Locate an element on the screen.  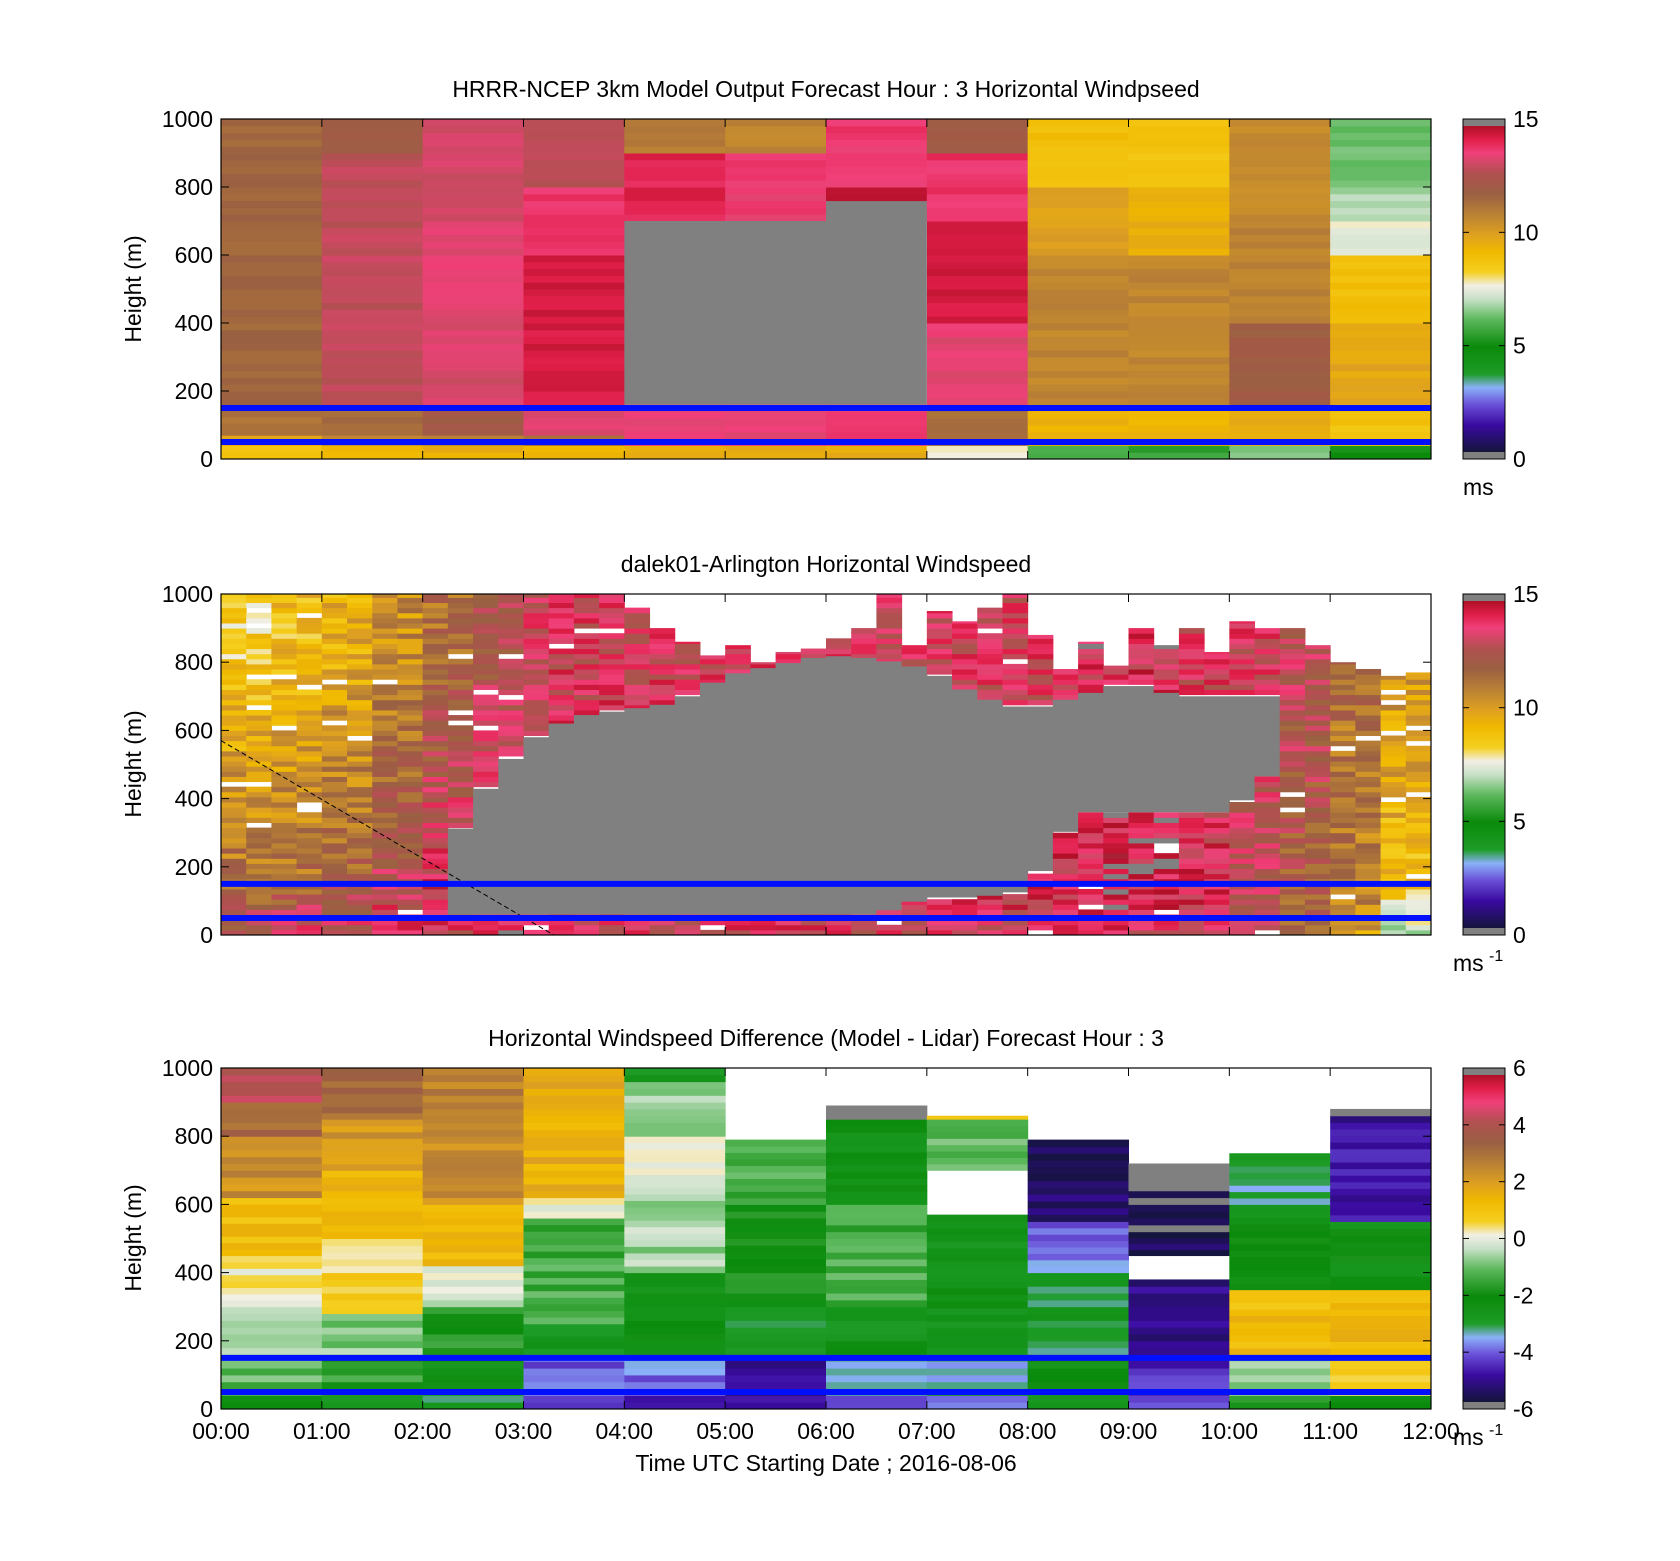
panel-lidar-ylabel: Height (m) is located at coordinates (133, 763).